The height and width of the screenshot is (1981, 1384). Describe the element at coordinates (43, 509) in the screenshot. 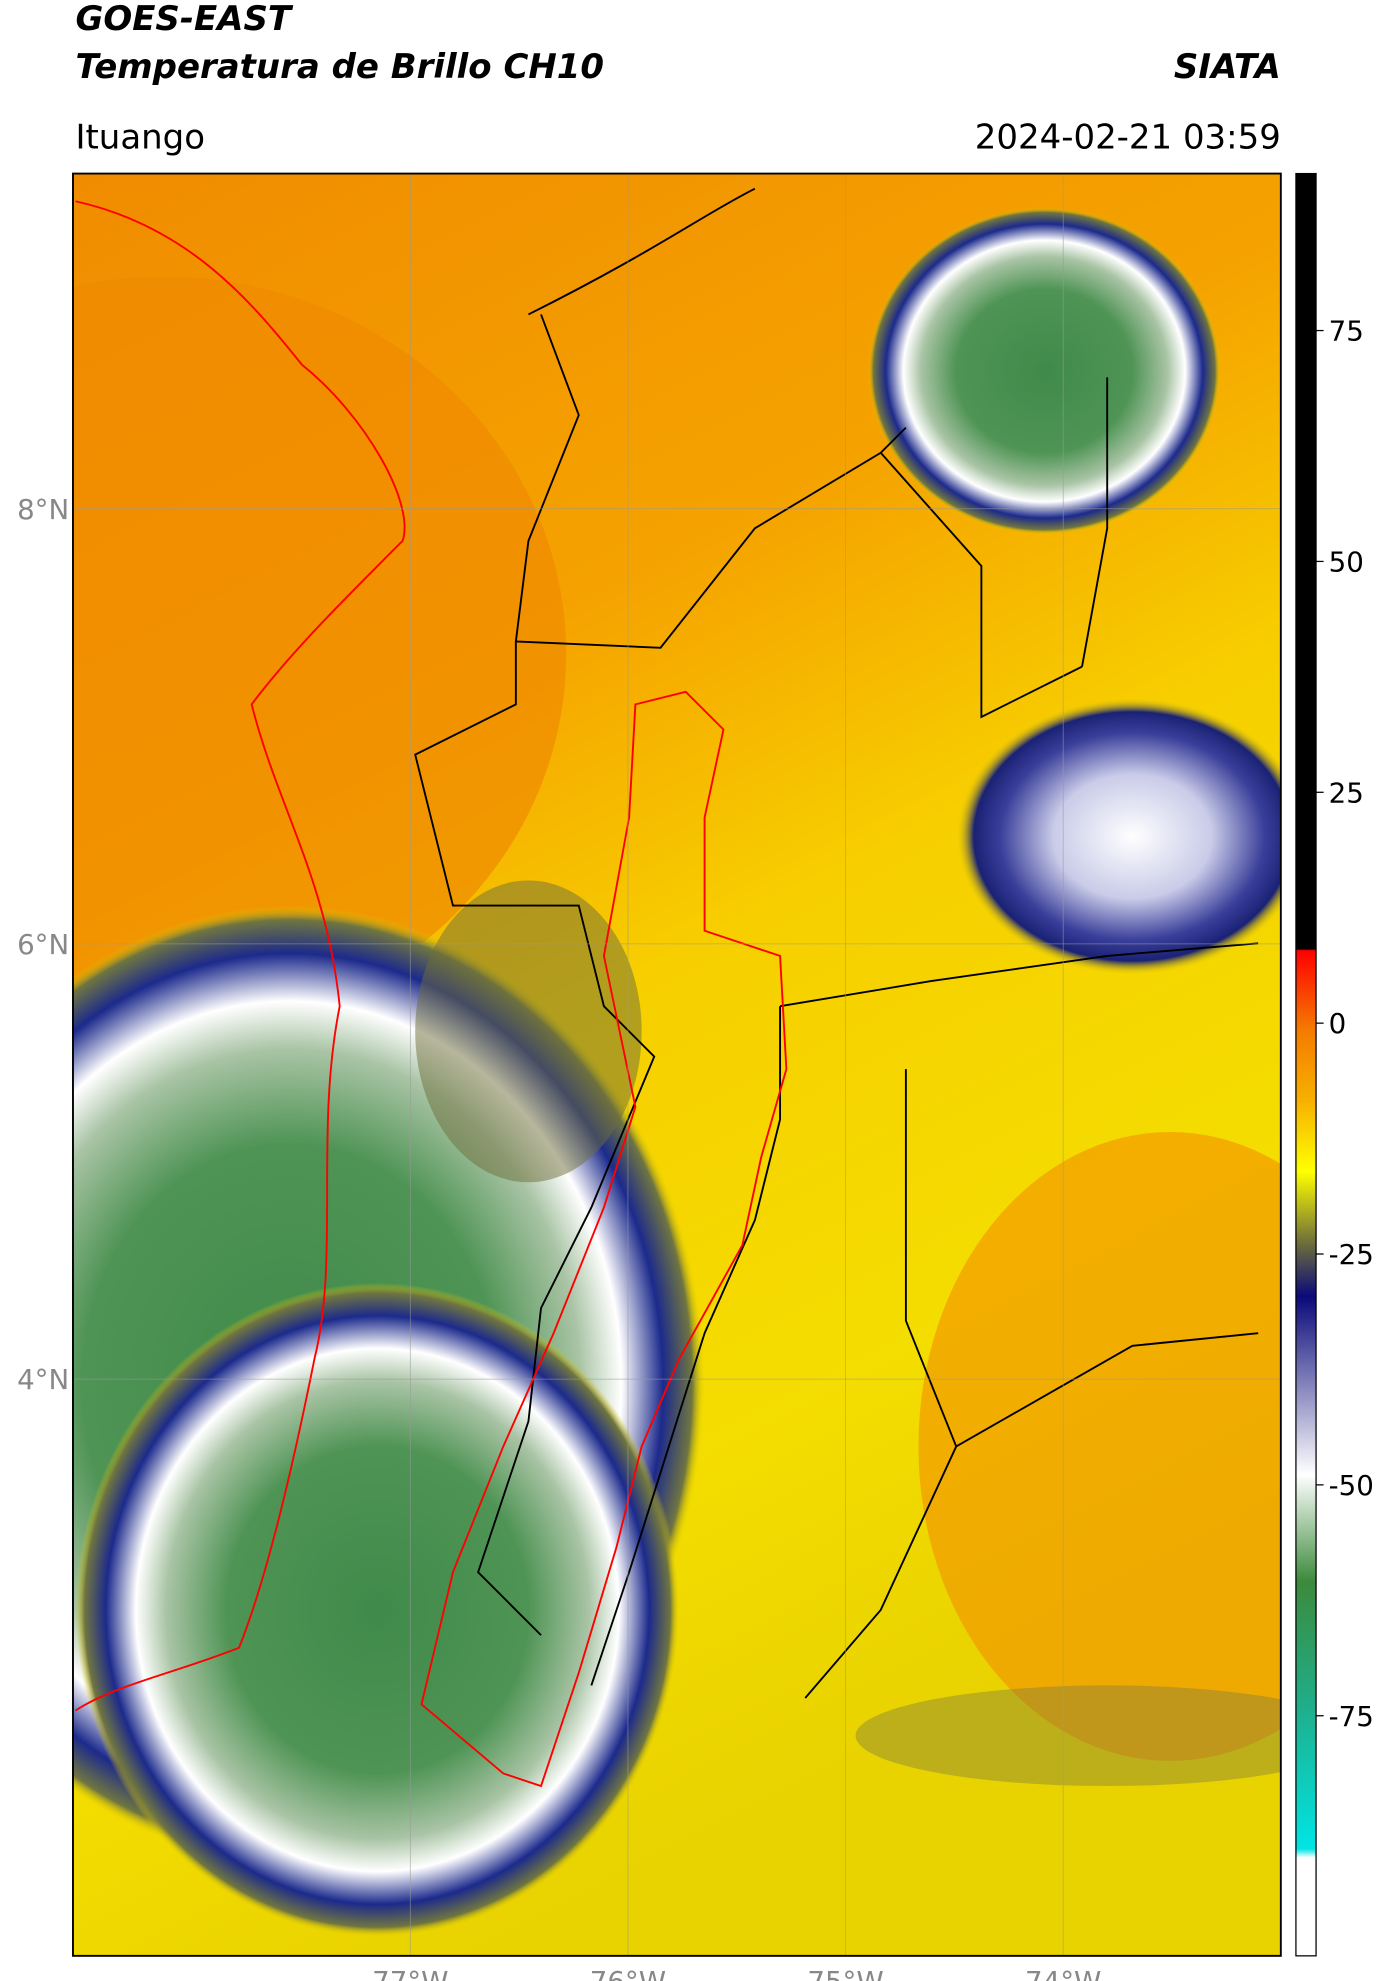

I see `lat-tick-label: 8°N` at that location.